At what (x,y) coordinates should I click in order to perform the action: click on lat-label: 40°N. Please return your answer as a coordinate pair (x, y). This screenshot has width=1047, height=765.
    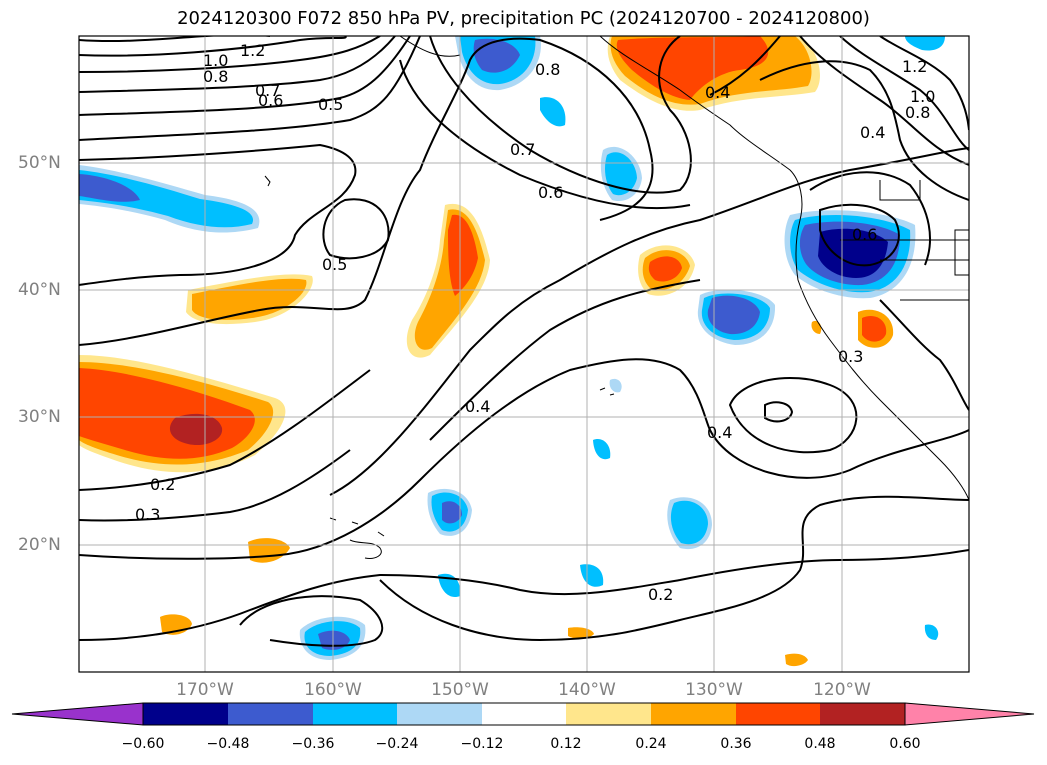
    Looking at the image, I should click on (39, 290).